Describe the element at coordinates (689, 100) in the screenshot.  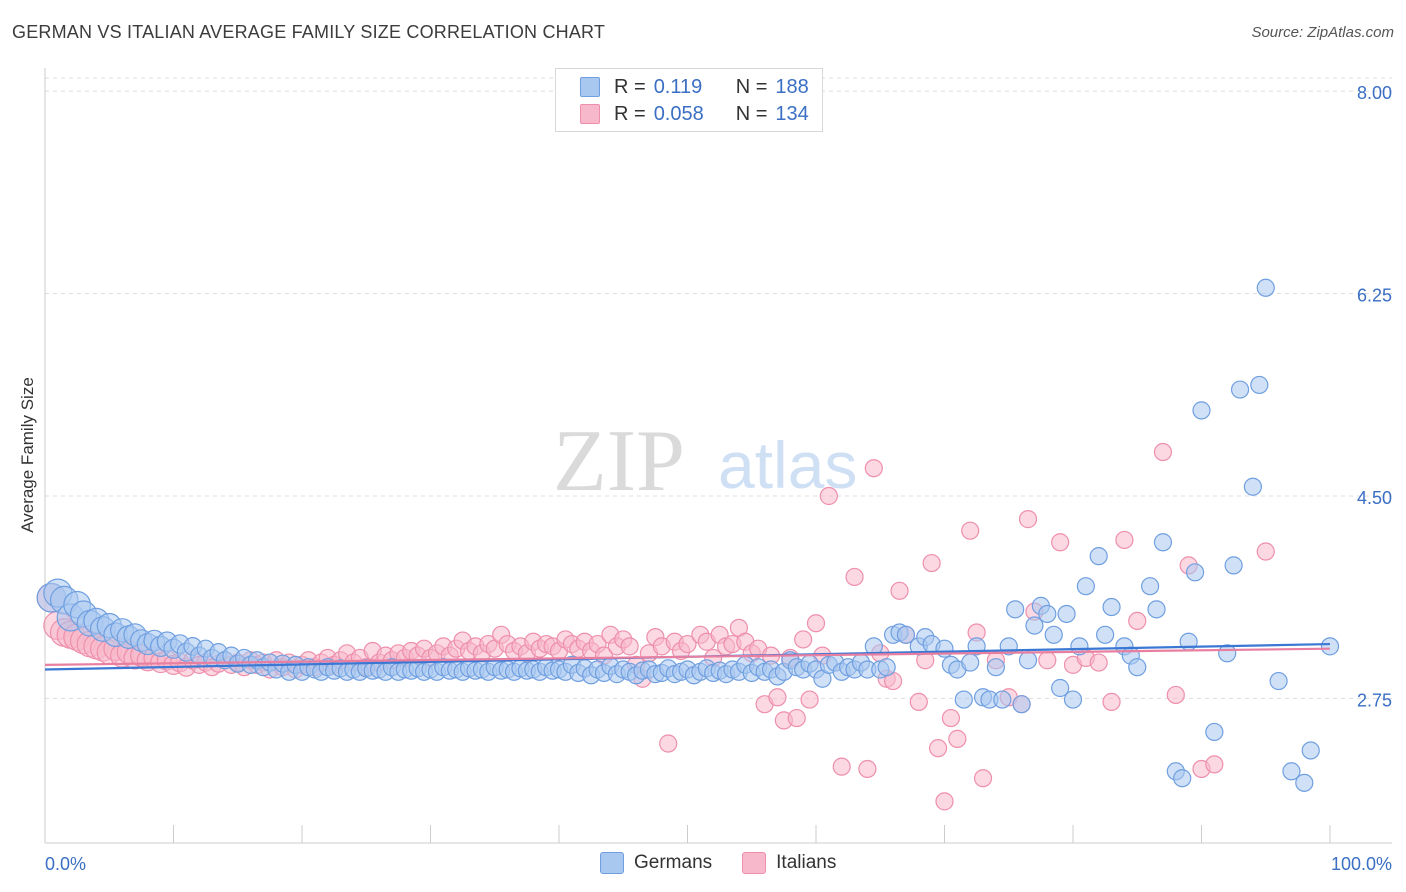
I see `legend: R = 0.119 N = 188 R = 0.058 N = 134` at that location.